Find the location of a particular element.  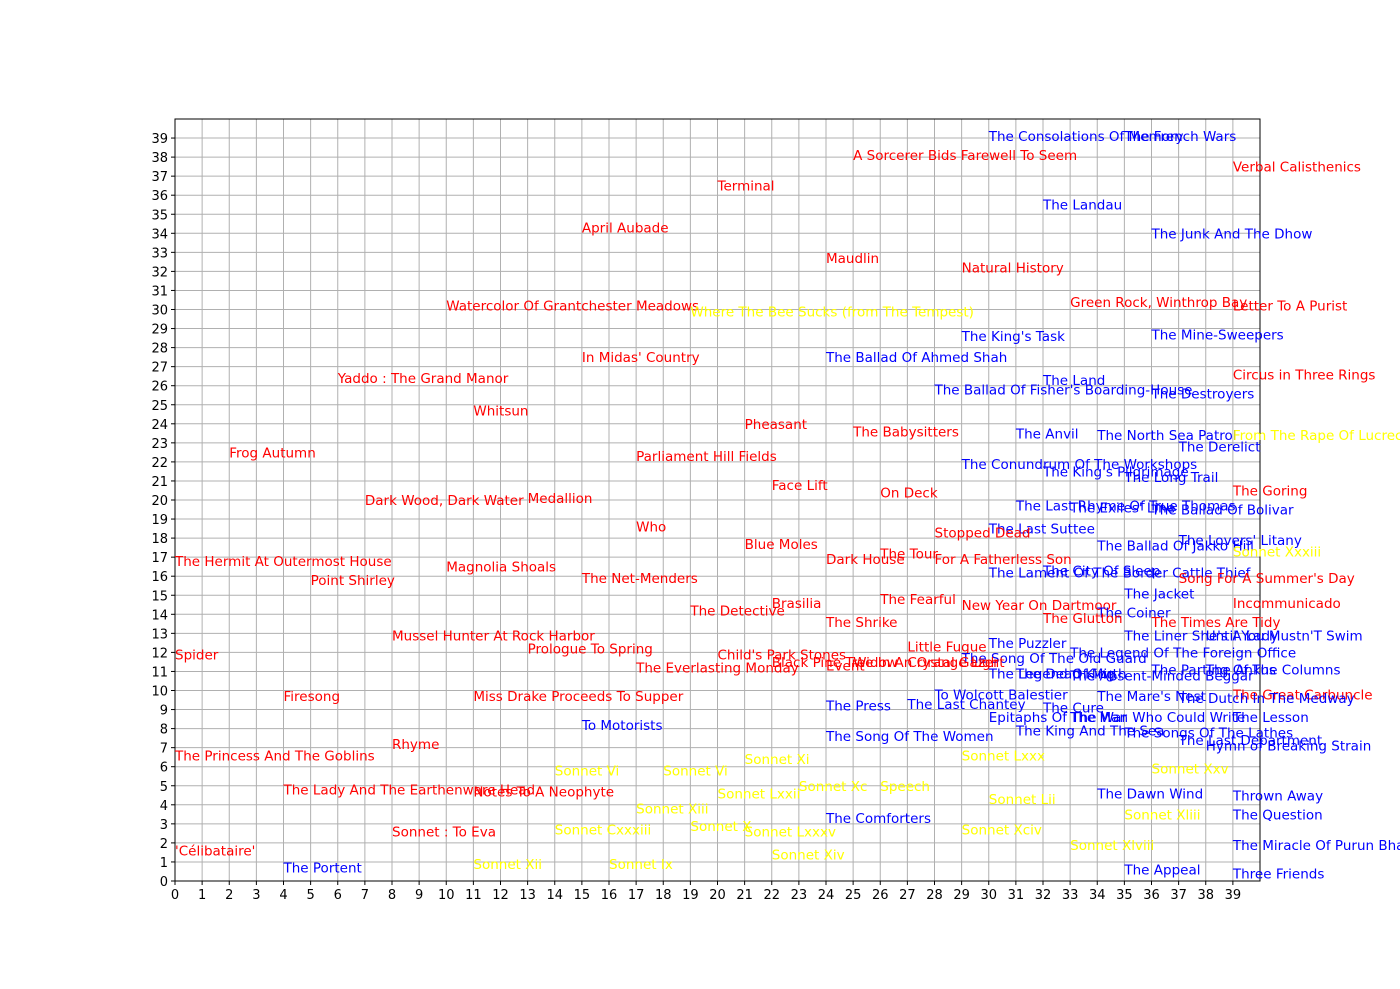

x-tick-label: 22 is located at coordinates (771, 895).